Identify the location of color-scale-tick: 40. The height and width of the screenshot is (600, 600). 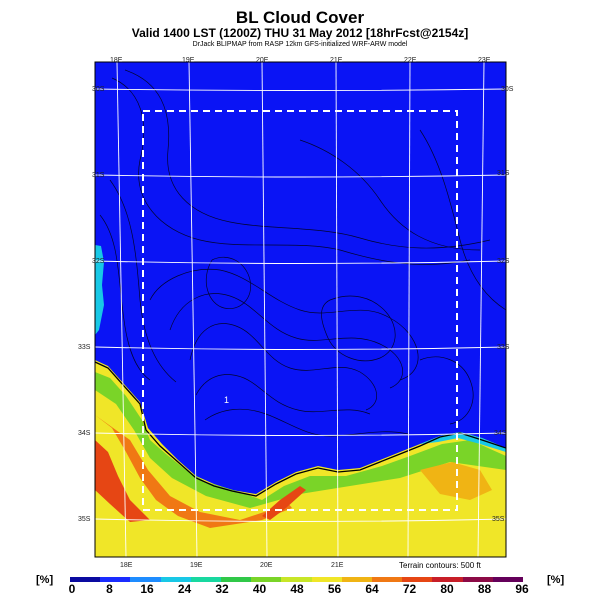
(259, 589).